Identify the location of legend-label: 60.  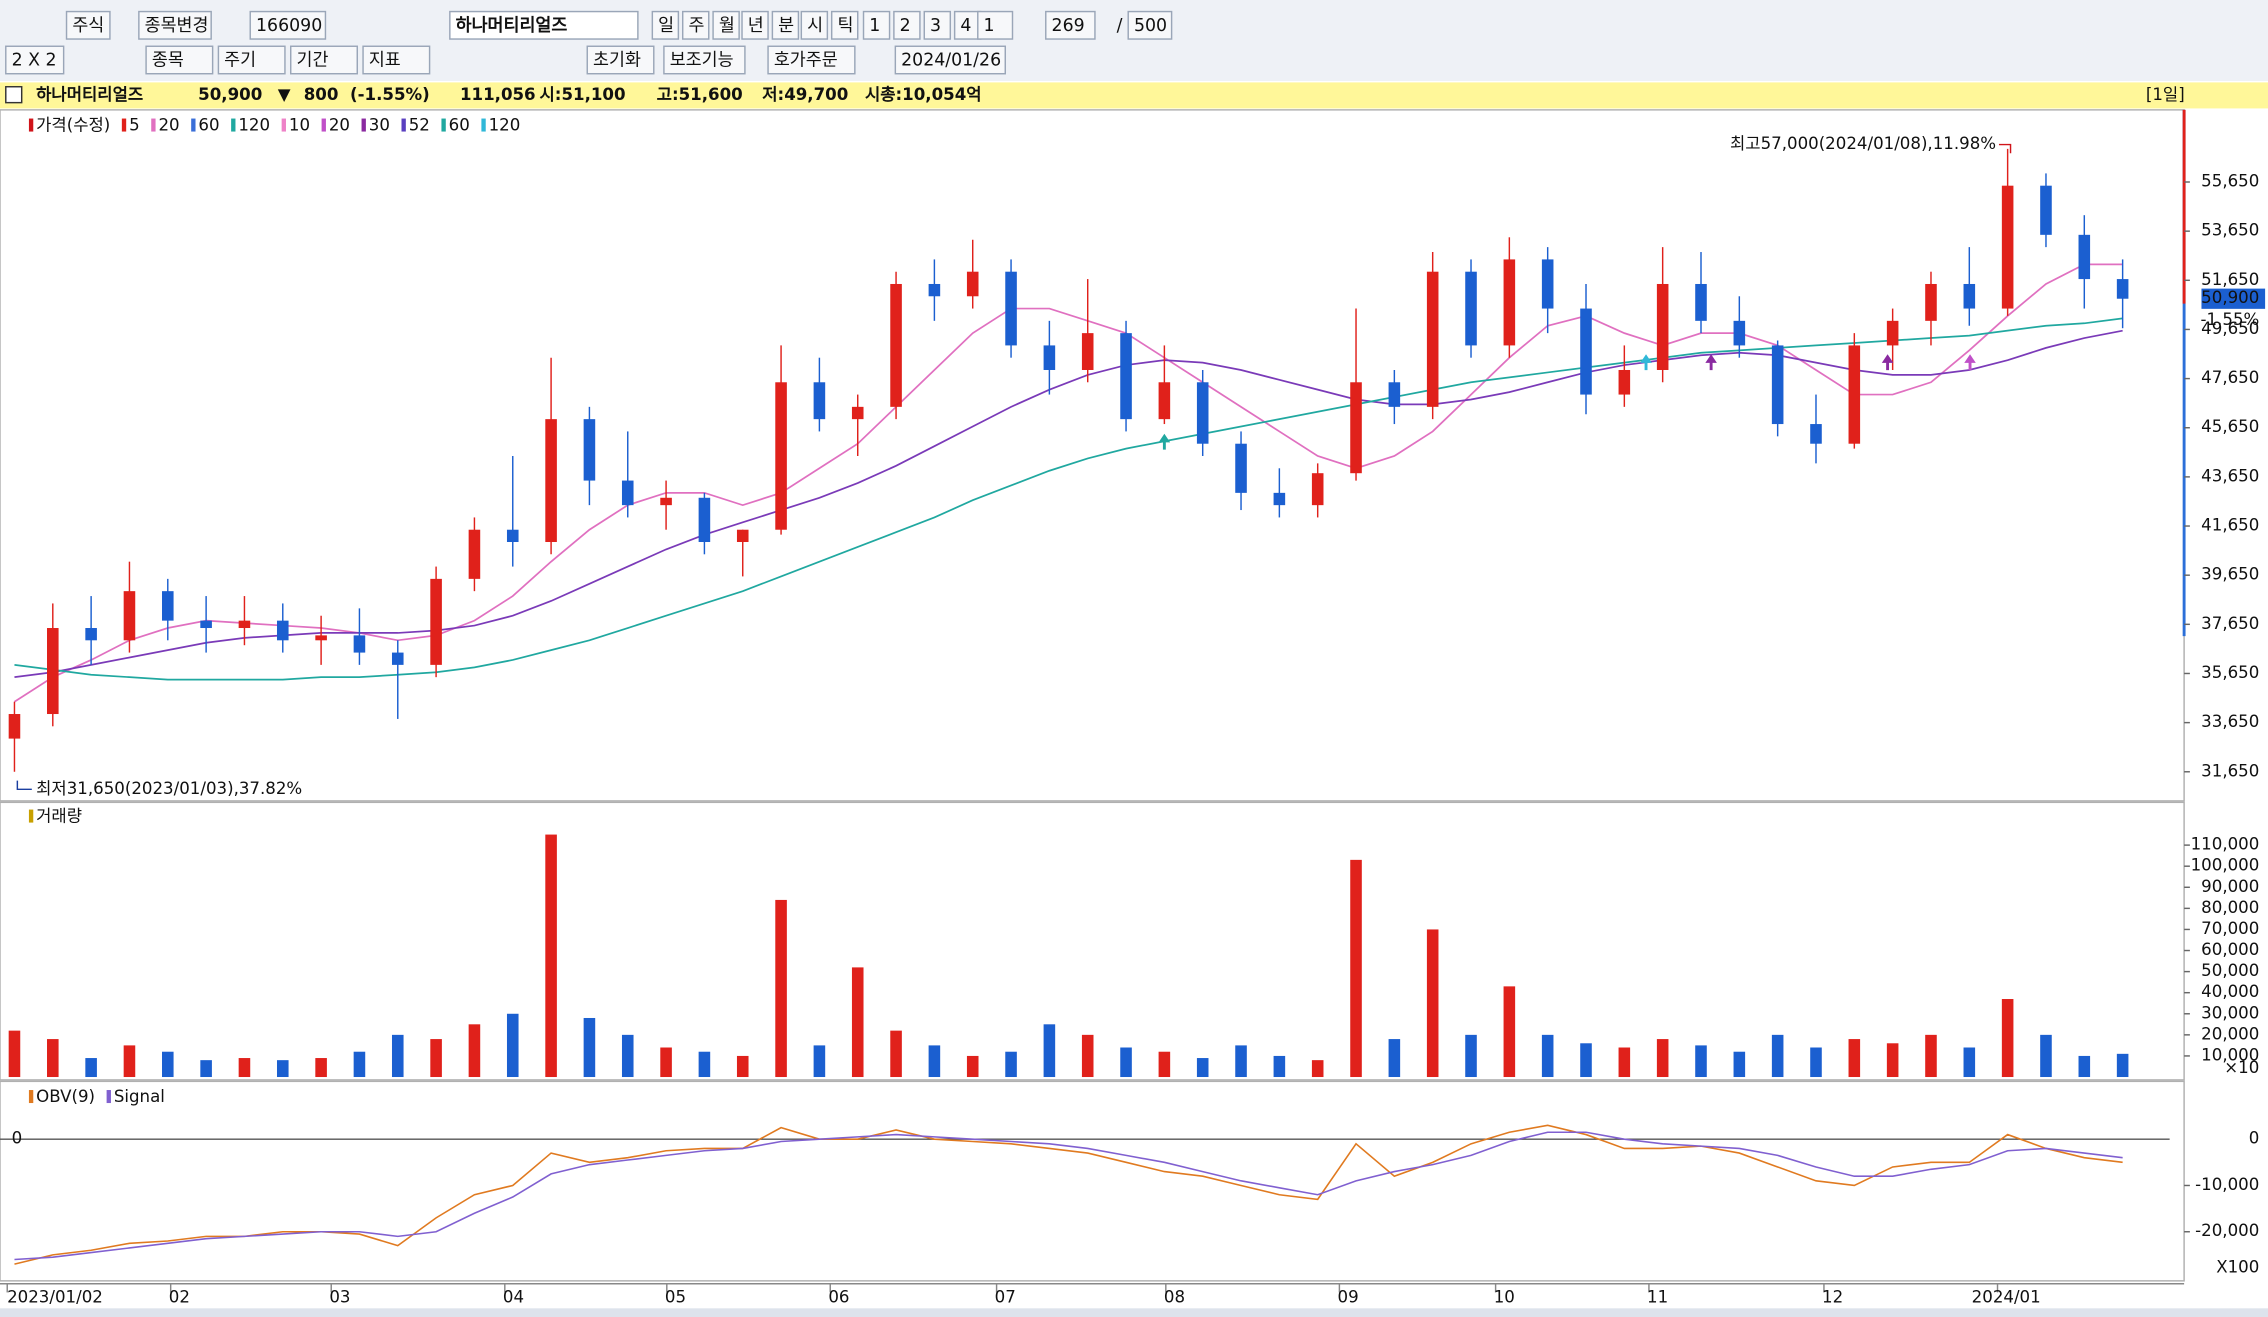
(459, 124).